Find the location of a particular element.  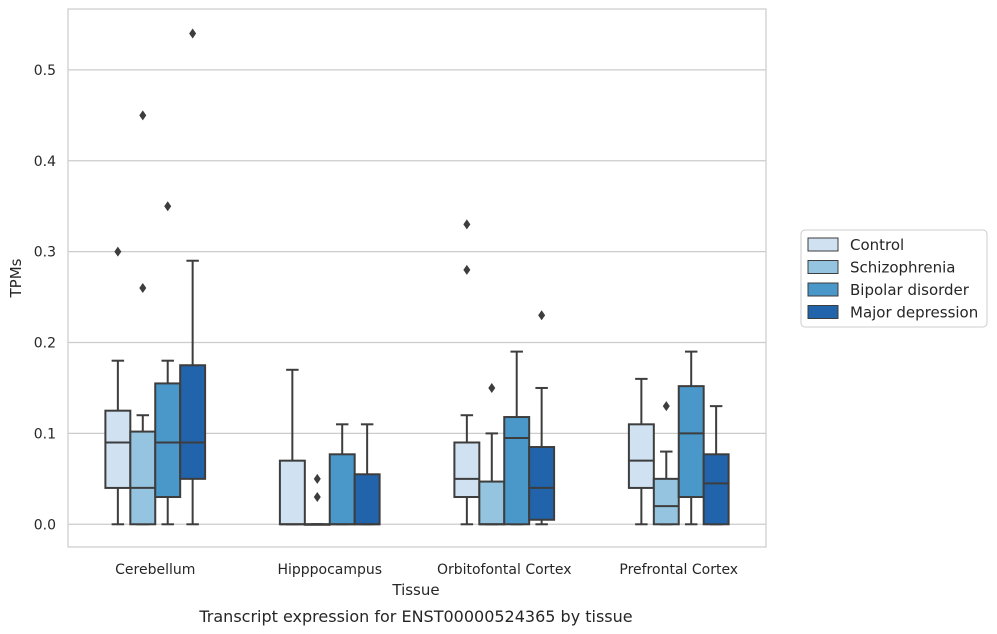

y-tick-label: 0.3 is located at coordinates (45, 253).